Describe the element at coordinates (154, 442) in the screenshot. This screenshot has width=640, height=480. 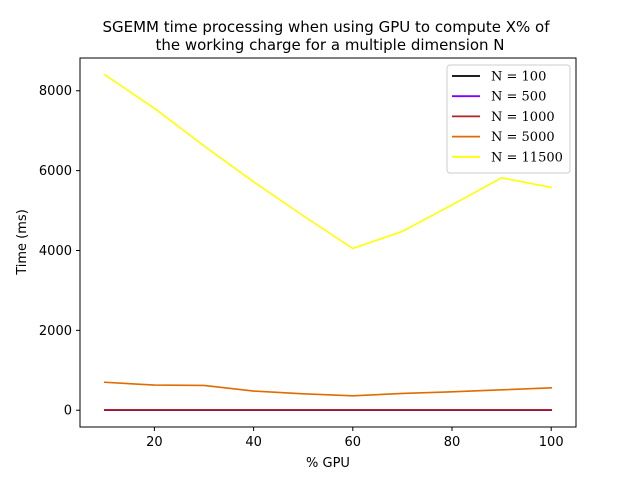
I see `x-tick-label: 20` at that location.